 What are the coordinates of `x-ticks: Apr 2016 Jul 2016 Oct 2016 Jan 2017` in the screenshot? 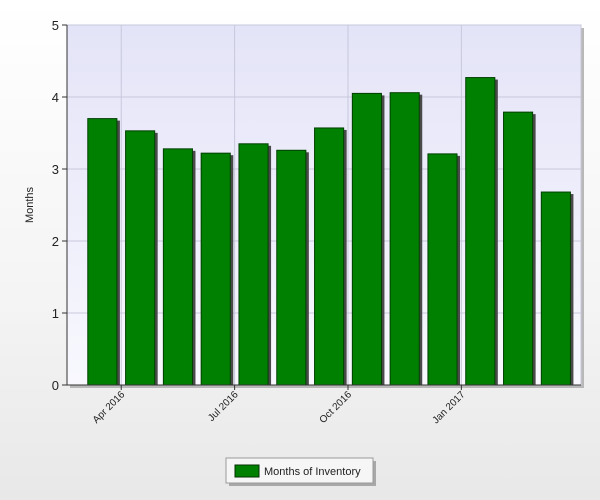 It's located at (279, 405).